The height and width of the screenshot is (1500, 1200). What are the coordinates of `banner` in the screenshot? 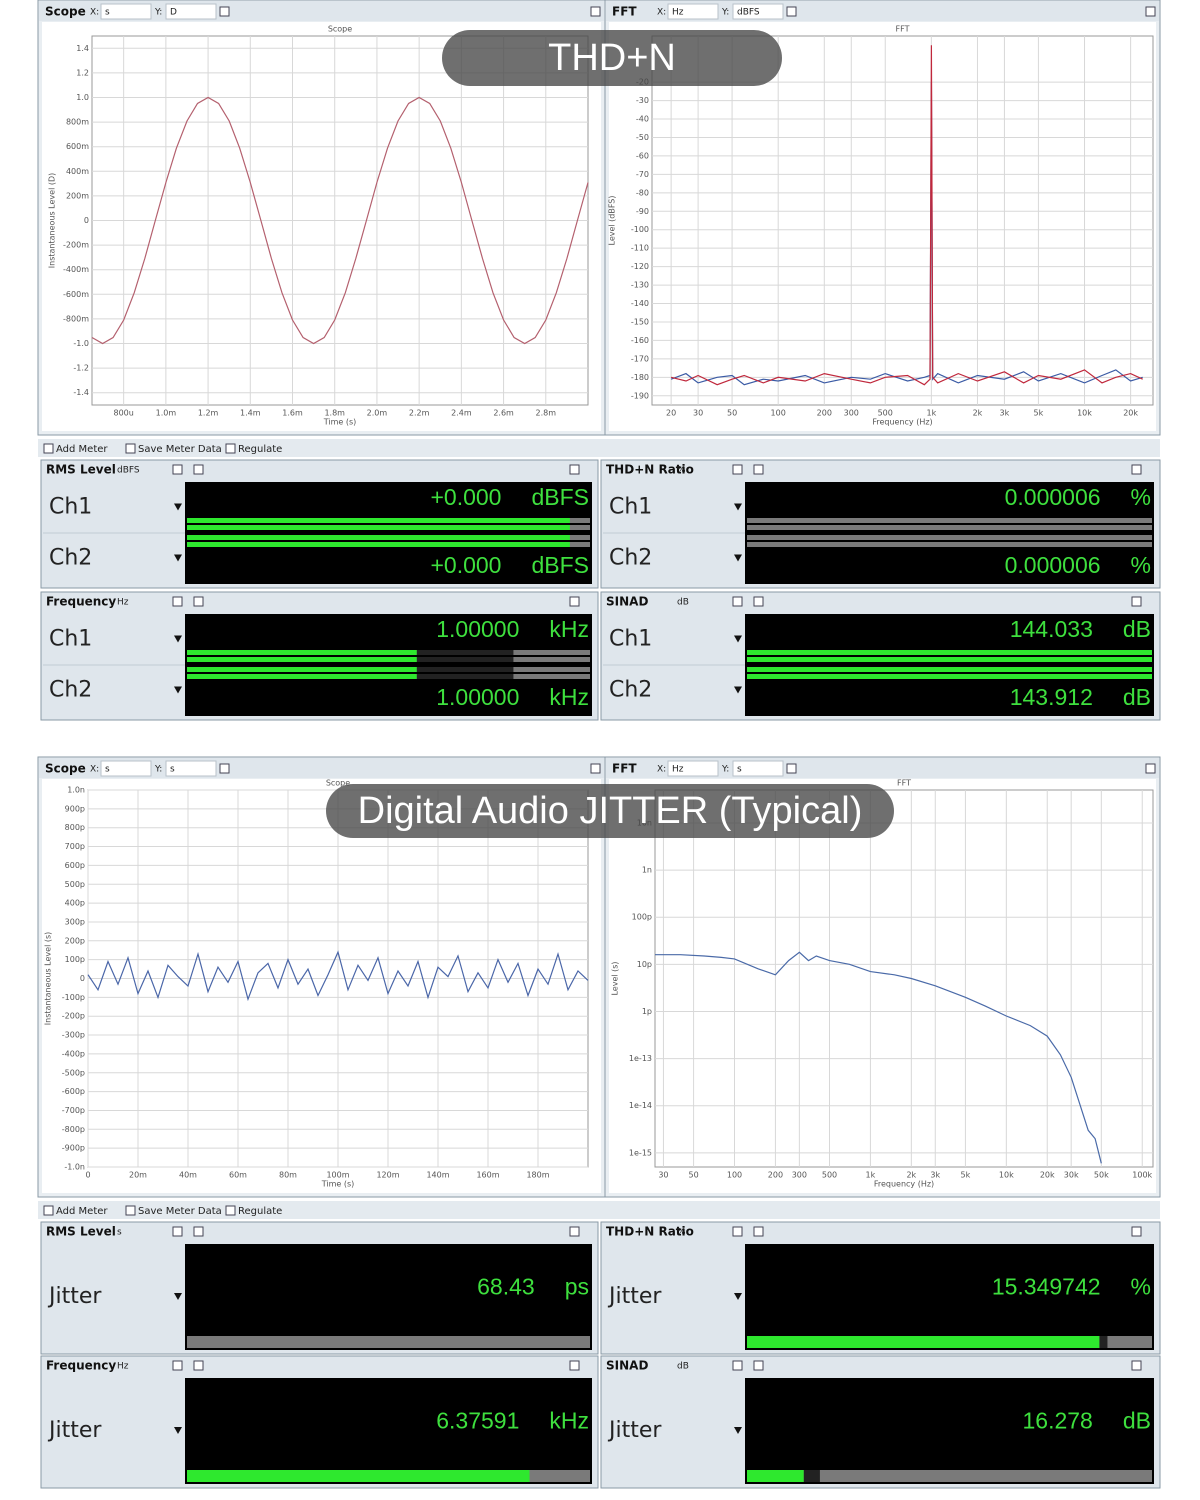 It's located at (612, 58).